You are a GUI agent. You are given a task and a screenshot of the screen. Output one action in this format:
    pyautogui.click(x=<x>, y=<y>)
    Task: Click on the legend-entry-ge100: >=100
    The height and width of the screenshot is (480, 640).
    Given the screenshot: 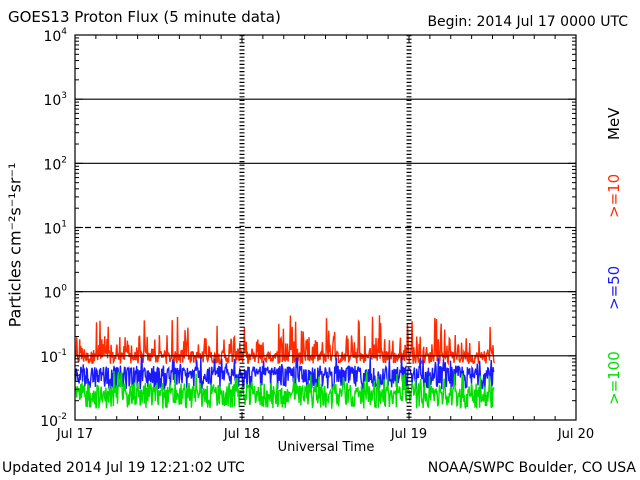 What is the action you would take?
    pyautogui.click(x=614, y=378)
    